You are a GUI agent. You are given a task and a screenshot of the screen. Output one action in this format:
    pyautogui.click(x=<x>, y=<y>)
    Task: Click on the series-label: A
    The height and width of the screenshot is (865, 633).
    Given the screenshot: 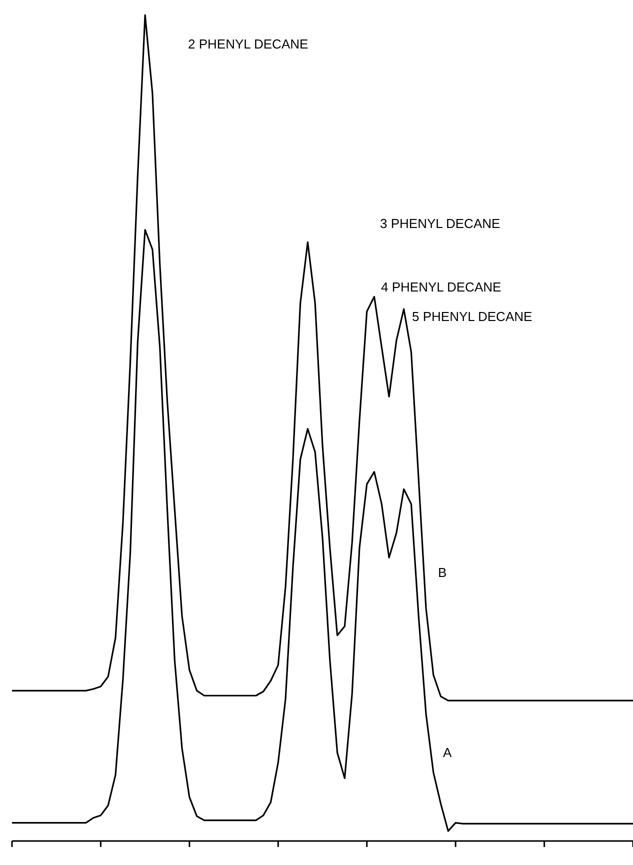 What is the action you would take?
    pyautogui.click(x=447, y=752)
    